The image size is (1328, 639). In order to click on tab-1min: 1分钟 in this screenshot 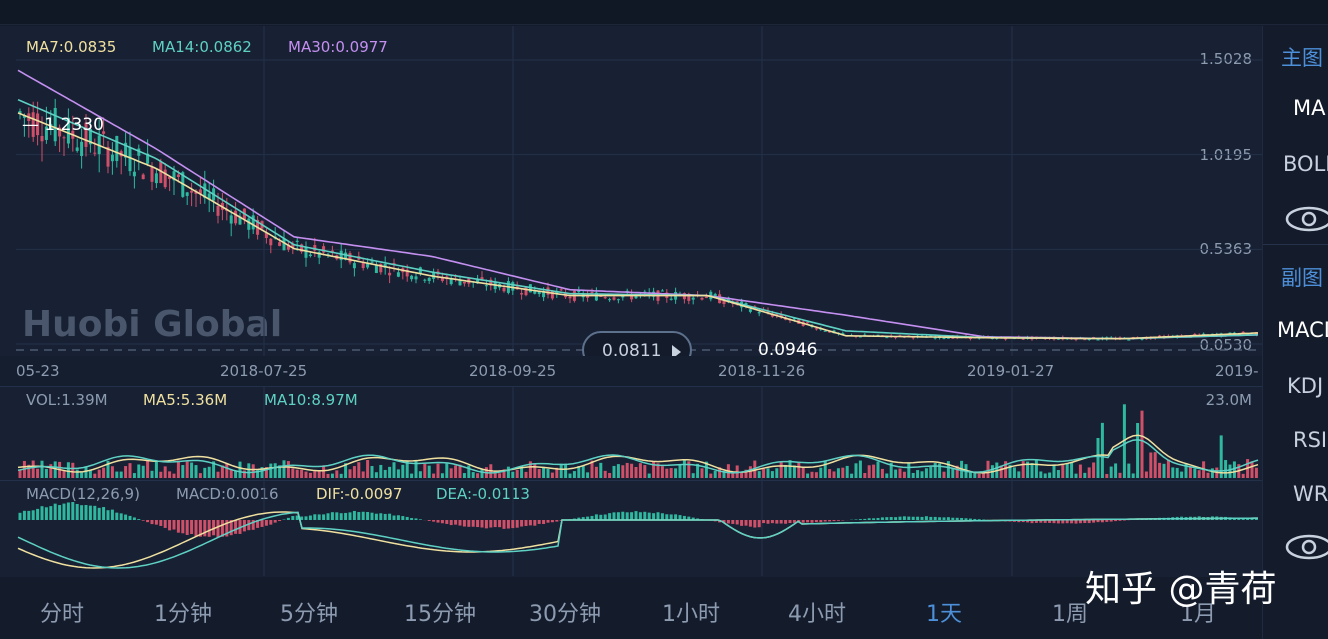, I will do `click(183, 614)`.